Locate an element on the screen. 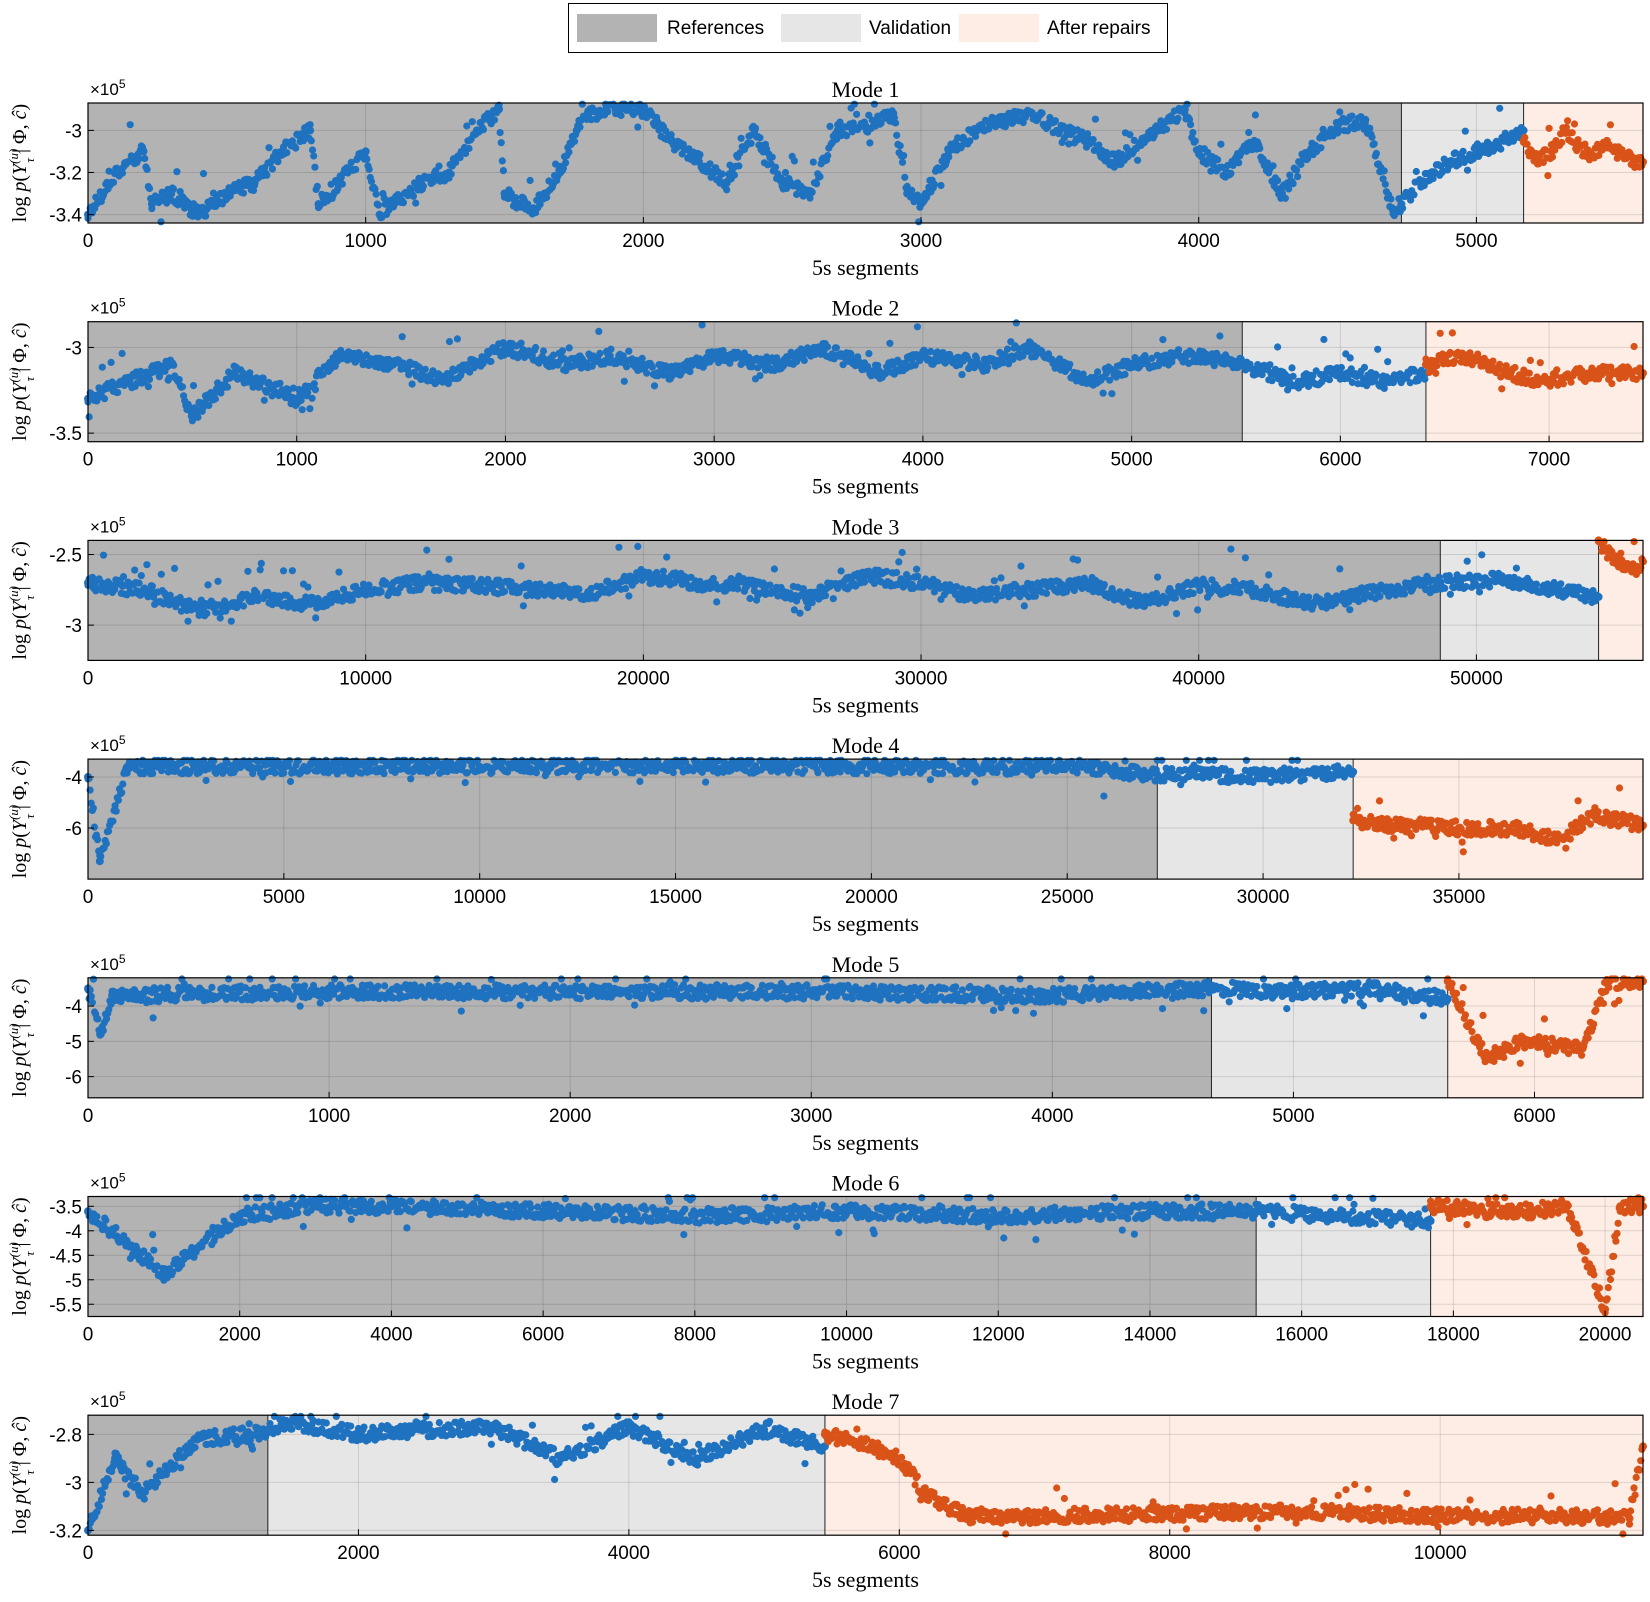 This screenshot has width=1650, height=1602. series-repaired is located at coordinates (1583, 148).